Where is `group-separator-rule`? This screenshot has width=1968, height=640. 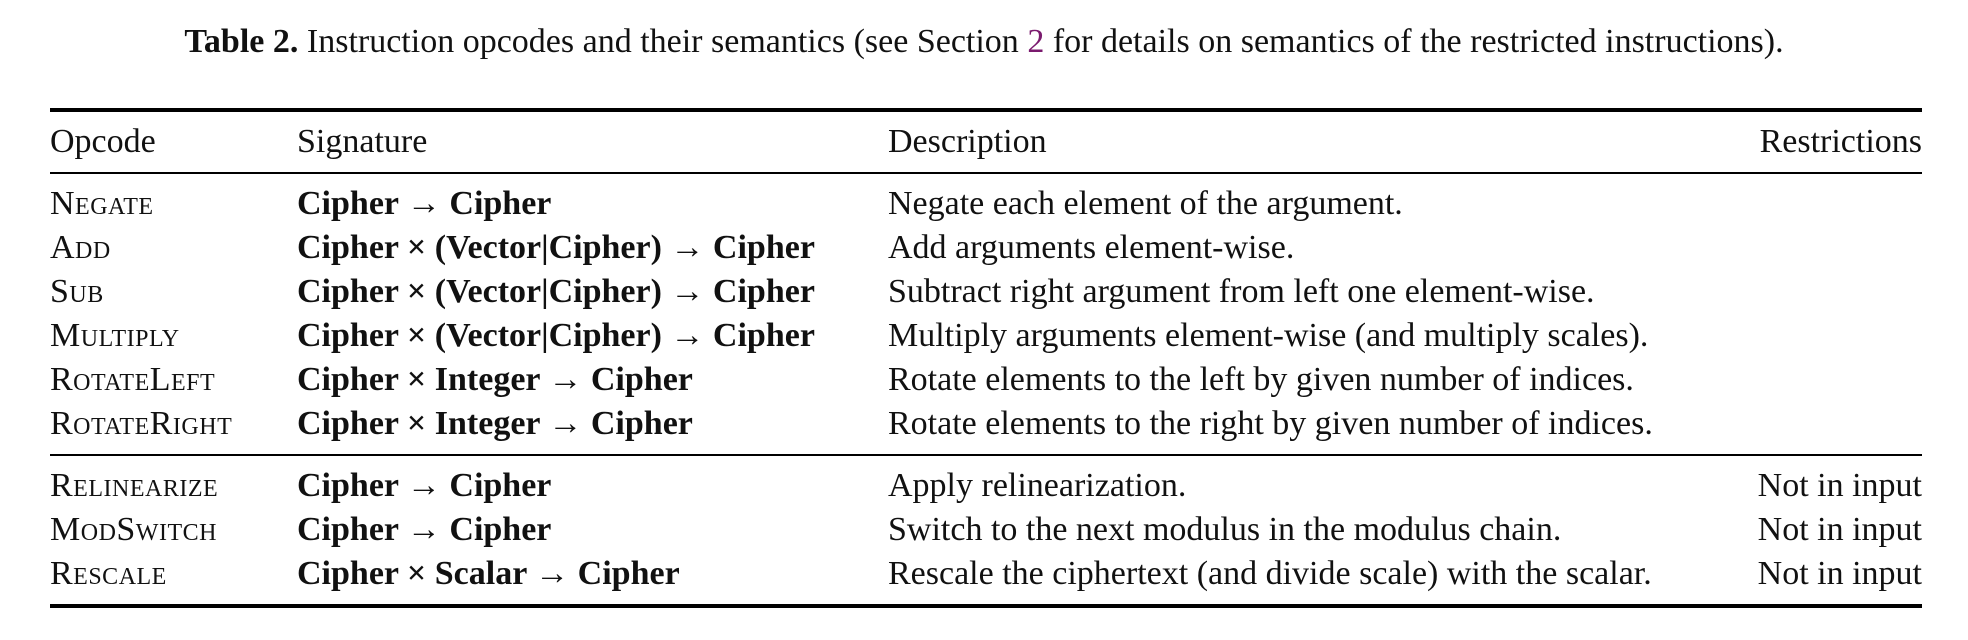 group-separator-rule is located at coordinates (986, 455).